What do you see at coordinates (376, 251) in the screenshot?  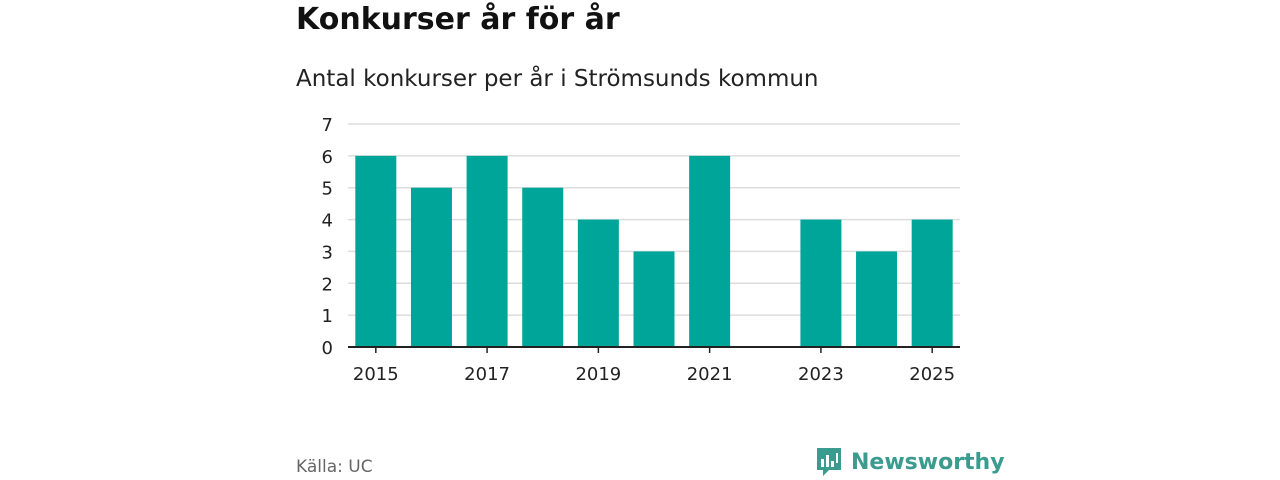 I see `bar-2015` at bounding box center [376, 251].